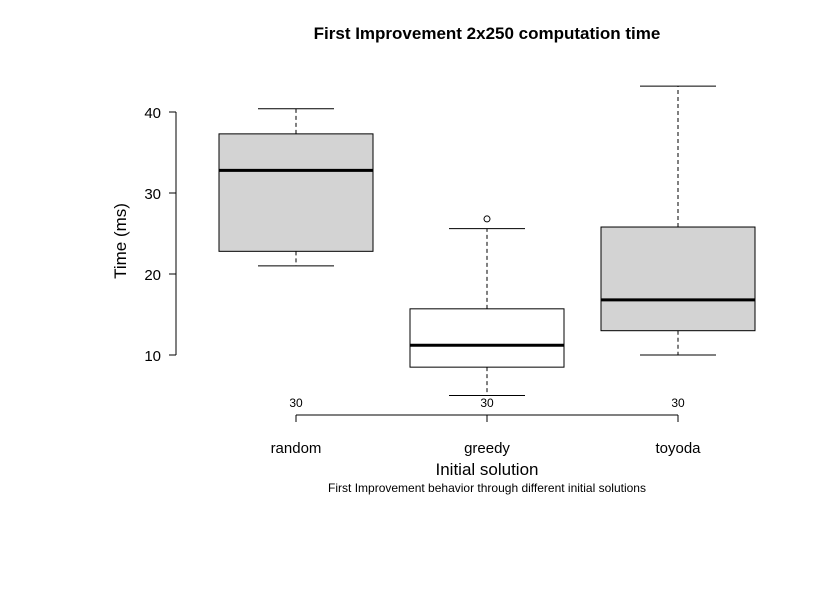 The width and height of the screenshot is (831, 609). I want to click on y-axis: 10 20 30 40, so click(160, 235).